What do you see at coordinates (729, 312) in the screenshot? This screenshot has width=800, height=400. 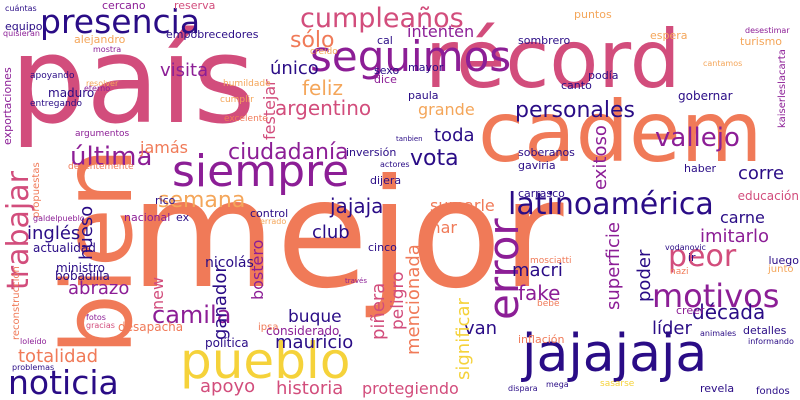 I see `cloud-word: década` at bounding box center [729, 312].